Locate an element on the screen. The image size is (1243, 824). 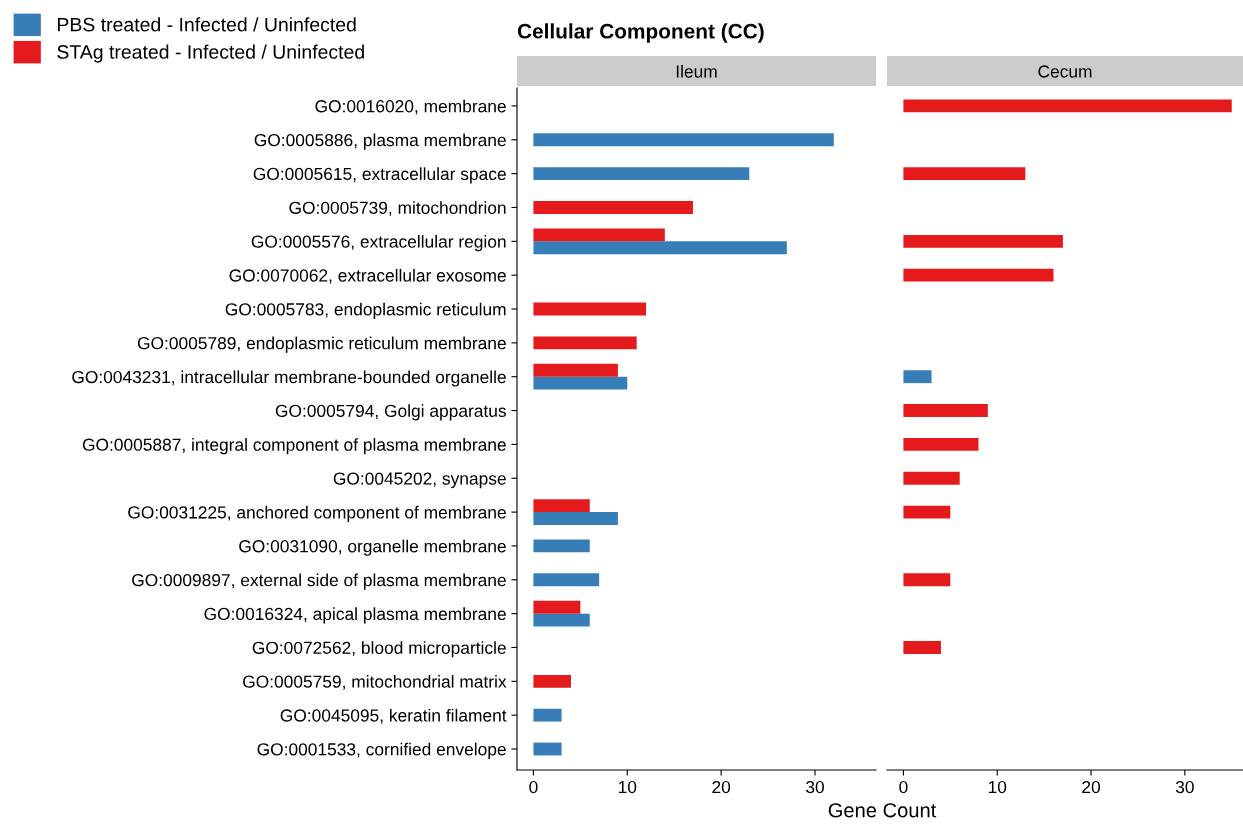
chart-subtitle: Cecum is located at coordinates (1065, 71).